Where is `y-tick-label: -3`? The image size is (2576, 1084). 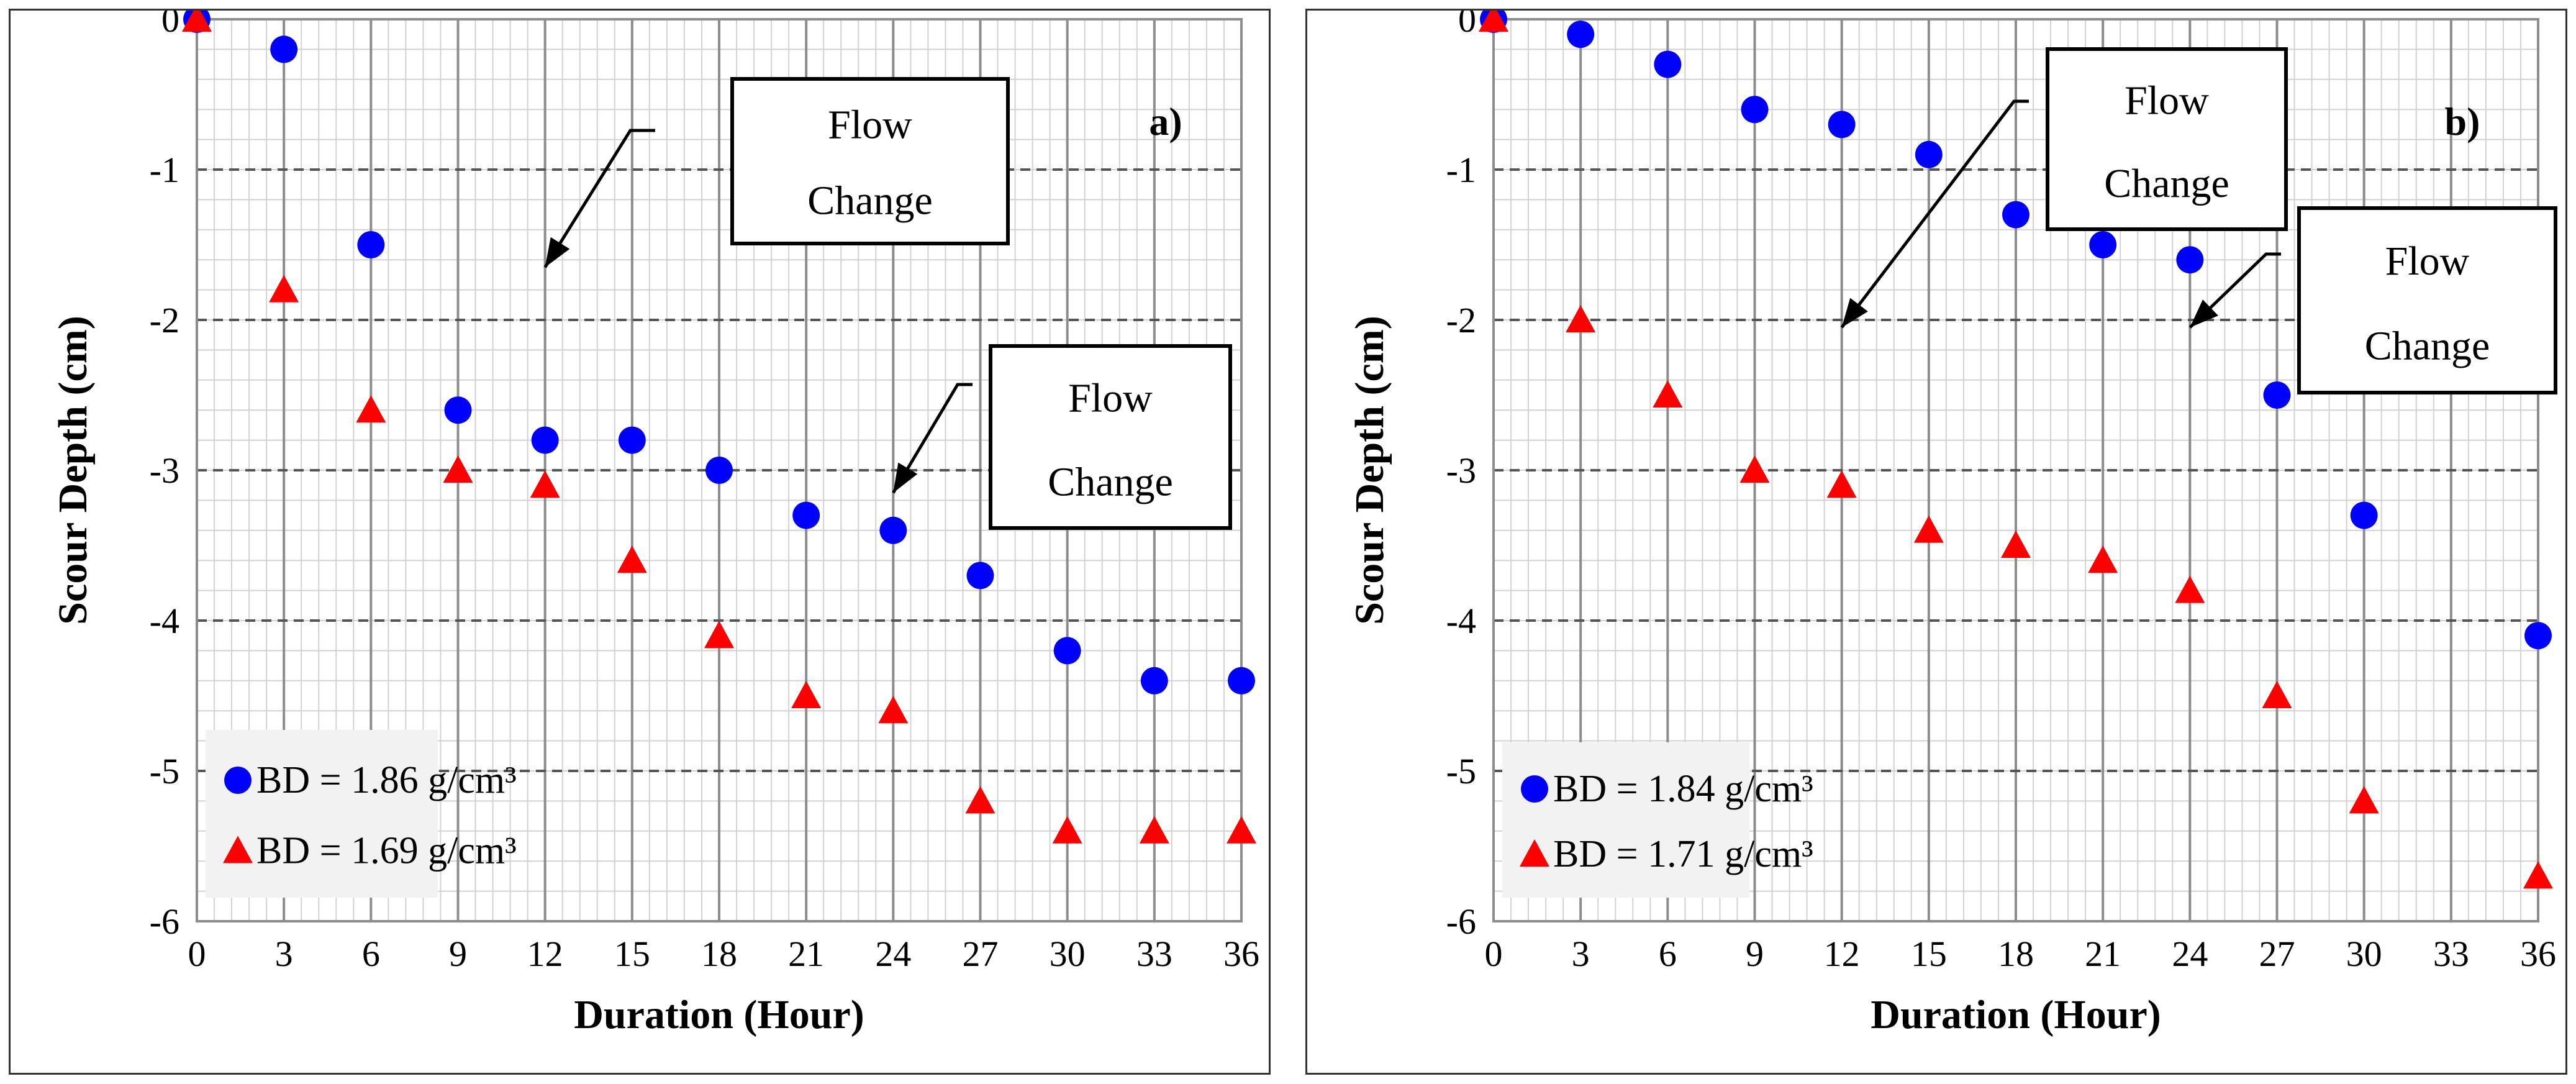 y-tick-label: -3 is located at coordinates (1461, 470).